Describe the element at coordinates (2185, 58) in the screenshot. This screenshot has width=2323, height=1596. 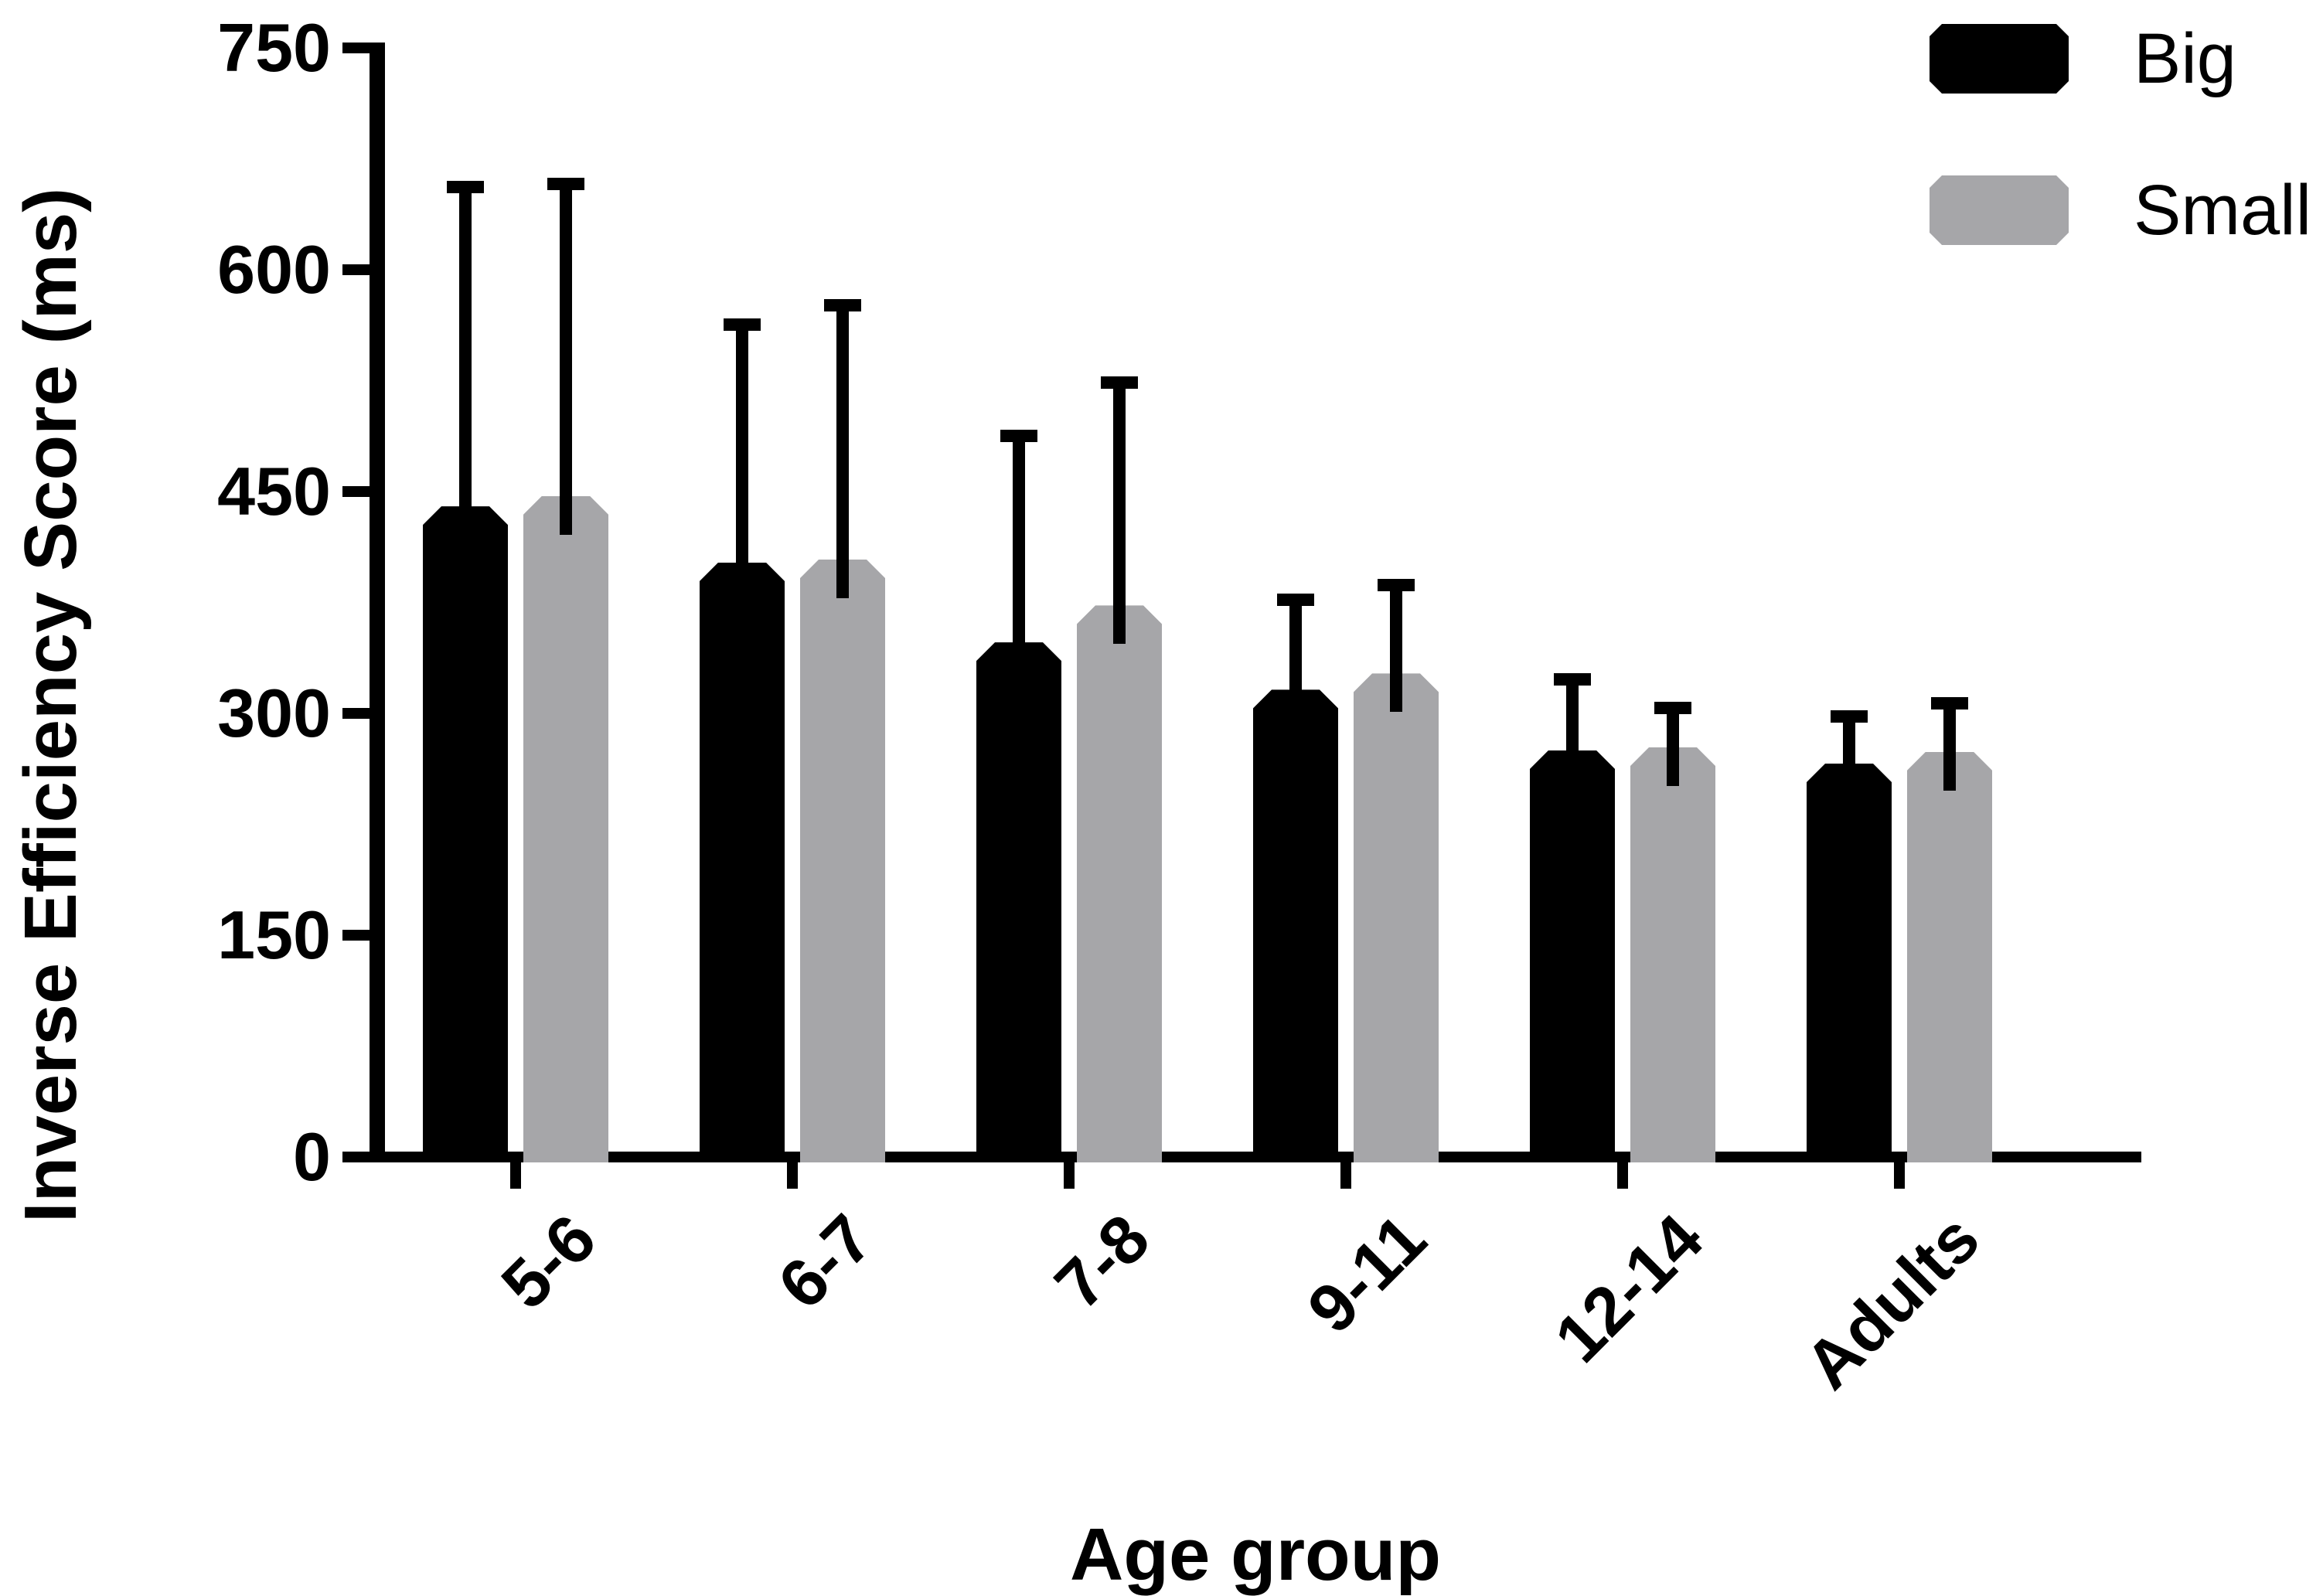
I see `legend-label-big: Big` at that location.